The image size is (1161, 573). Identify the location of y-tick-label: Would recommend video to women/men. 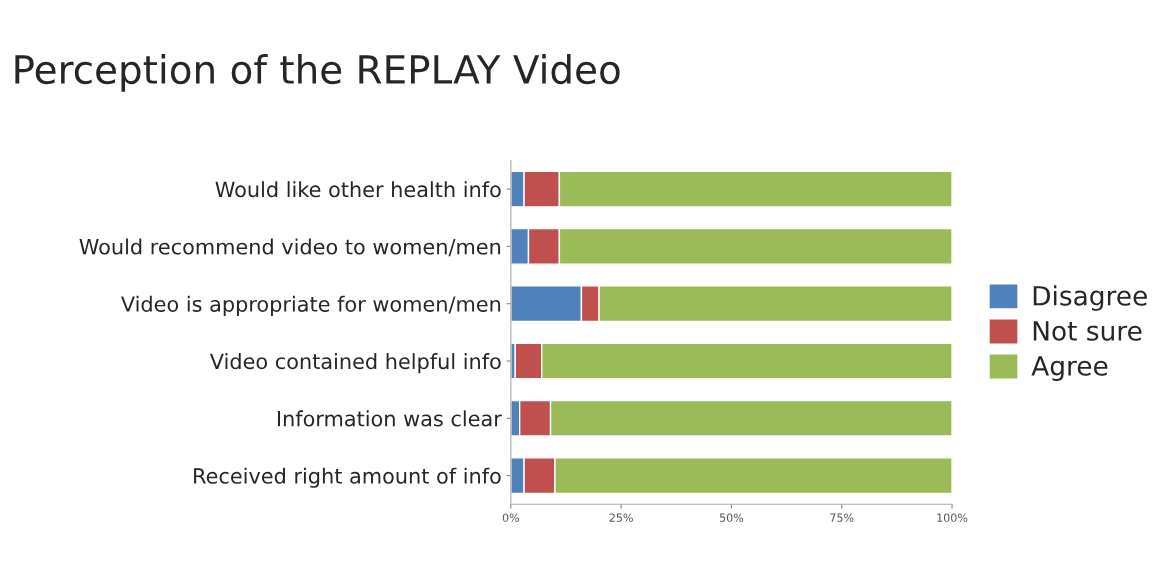
(290, 247).